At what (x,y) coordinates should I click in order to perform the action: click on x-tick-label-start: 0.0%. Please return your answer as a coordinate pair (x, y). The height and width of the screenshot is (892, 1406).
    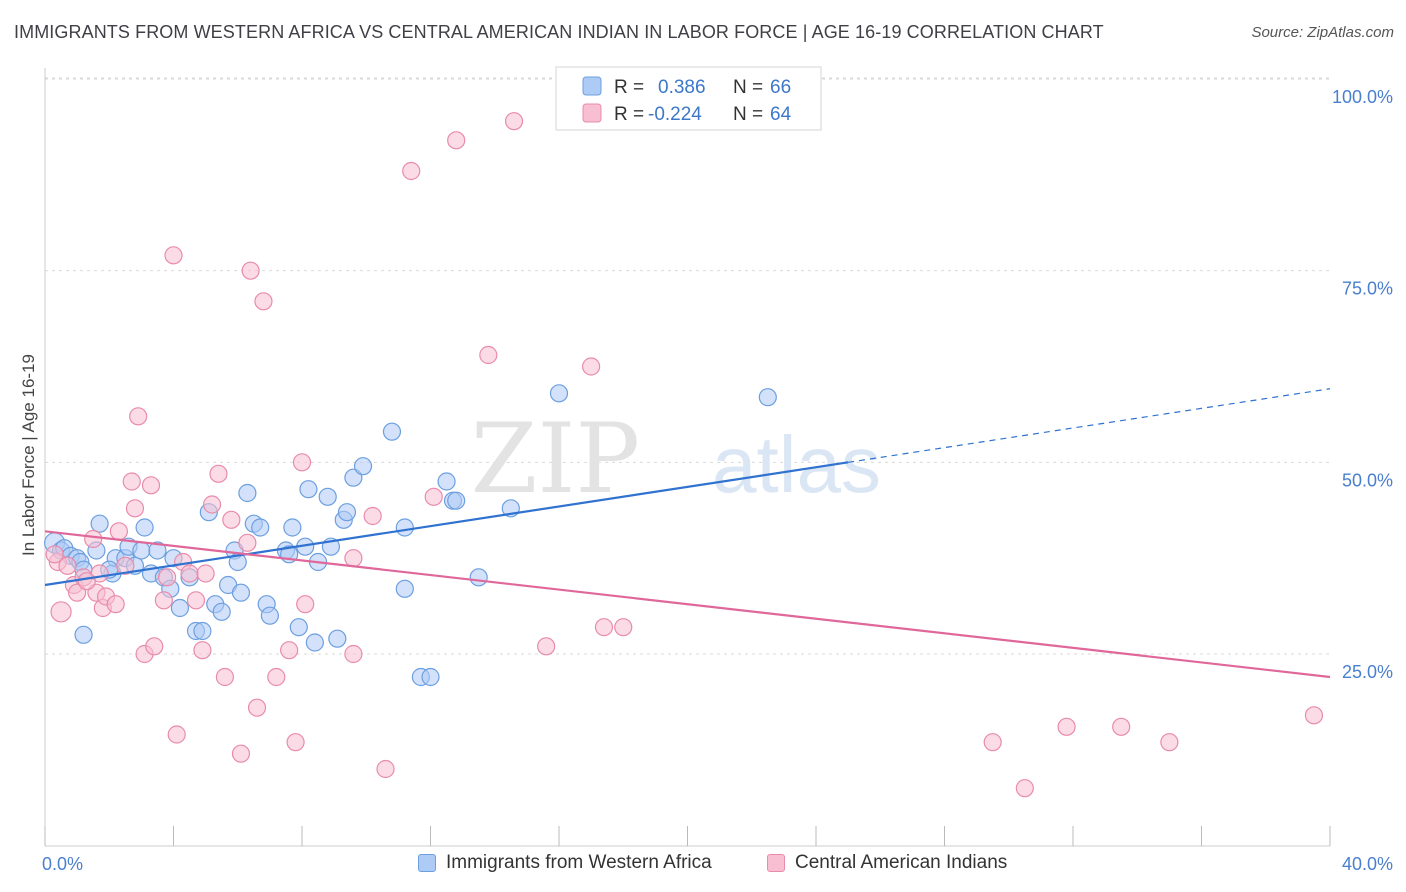
    Looking at the image, I should click on (62, 864).